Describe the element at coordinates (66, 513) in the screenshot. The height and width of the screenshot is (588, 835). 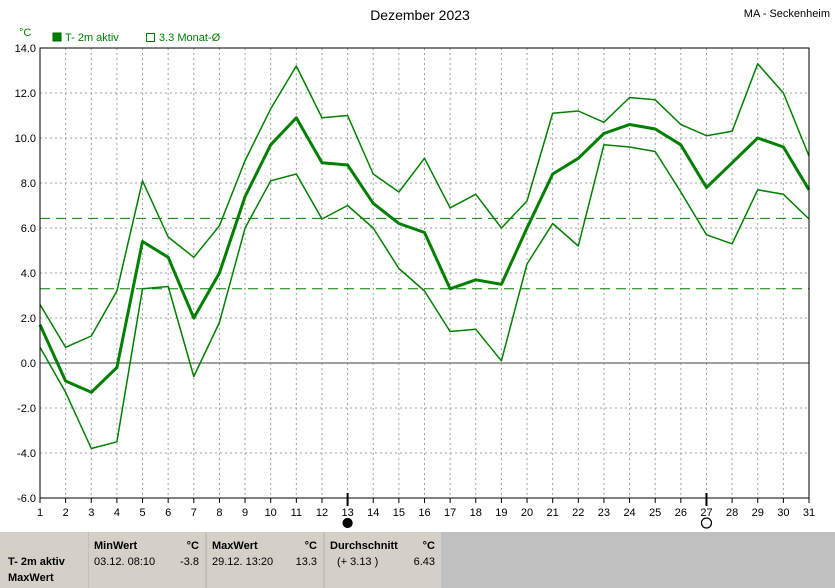
I see `x-tick-label: 2` at that location.